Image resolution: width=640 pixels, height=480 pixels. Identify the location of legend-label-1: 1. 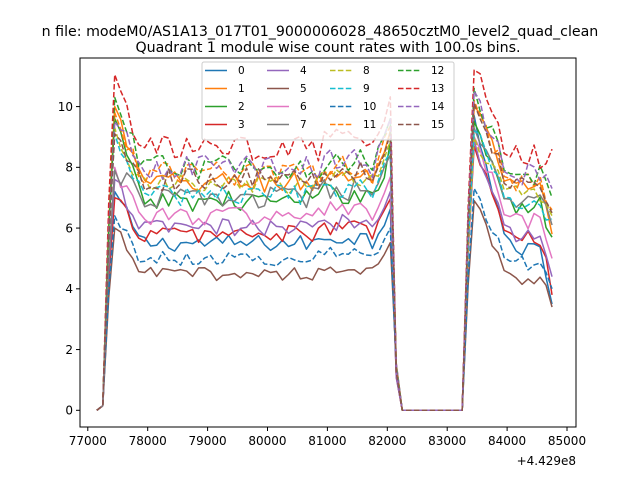
(241, 89).